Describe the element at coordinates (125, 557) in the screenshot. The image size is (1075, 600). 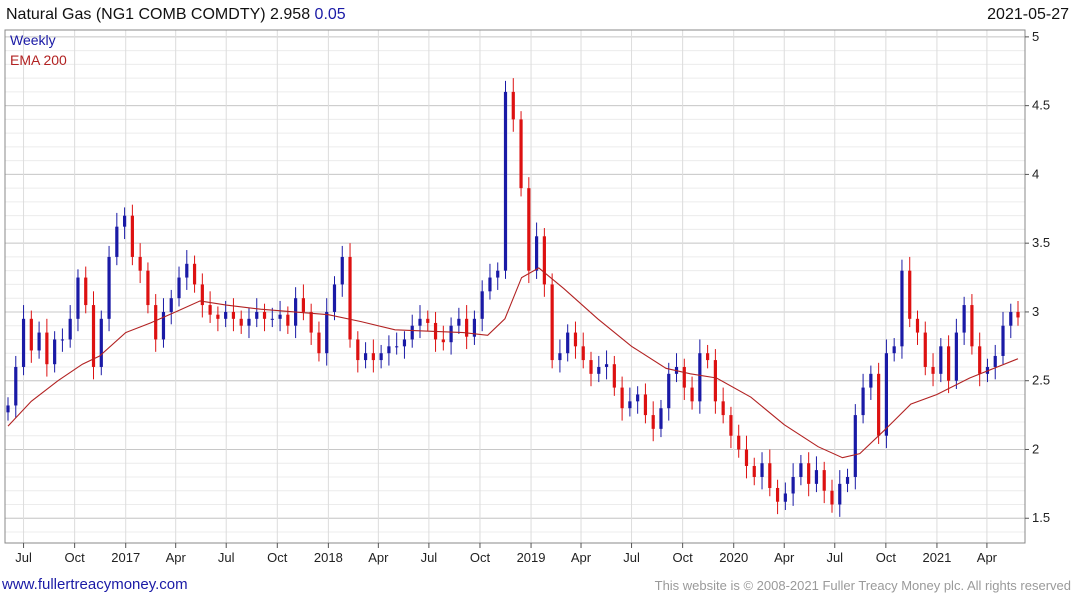
I see `x-tick-label: 2017` at that location.